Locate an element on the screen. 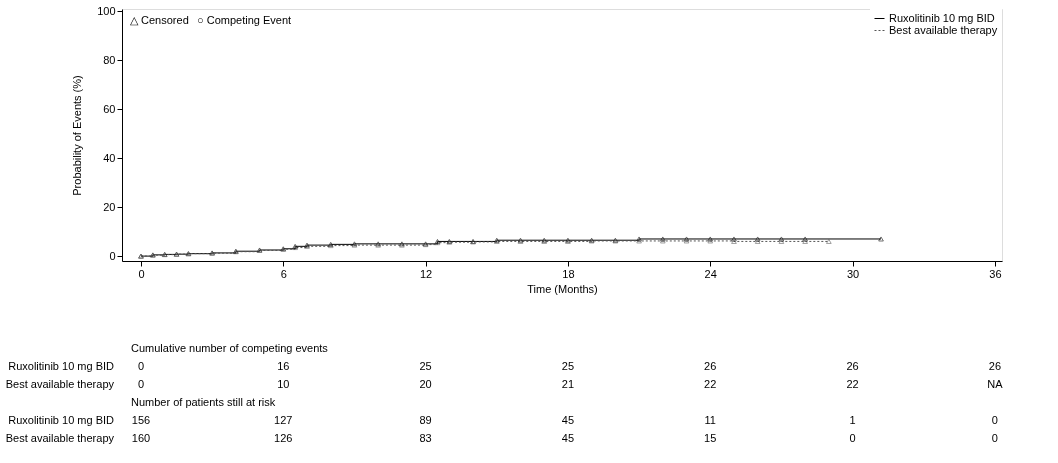  text: 127 is located at coordinates (283, 420).